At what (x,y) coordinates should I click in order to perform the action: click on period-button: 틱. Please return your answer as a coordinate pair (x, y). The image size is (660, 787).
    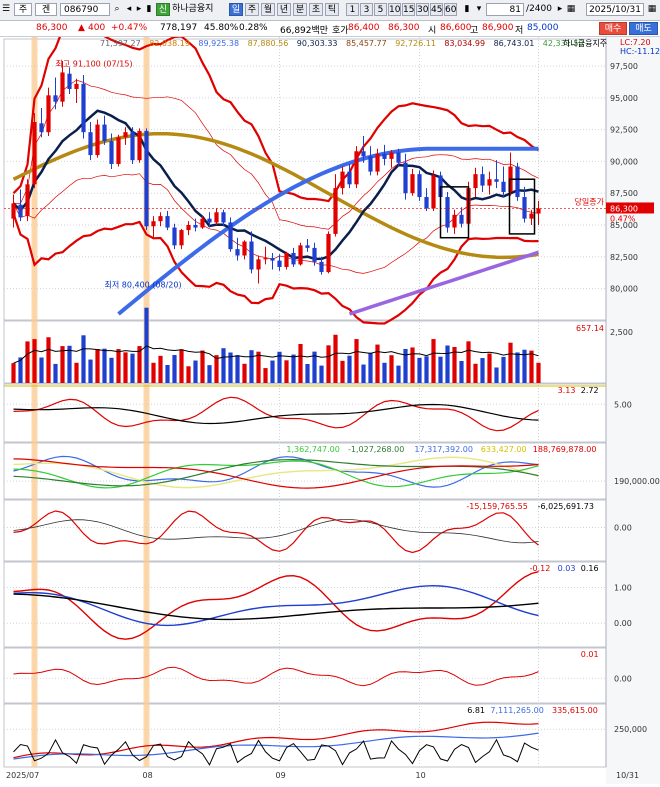
    Looking at the image, I should click on (332, 9).